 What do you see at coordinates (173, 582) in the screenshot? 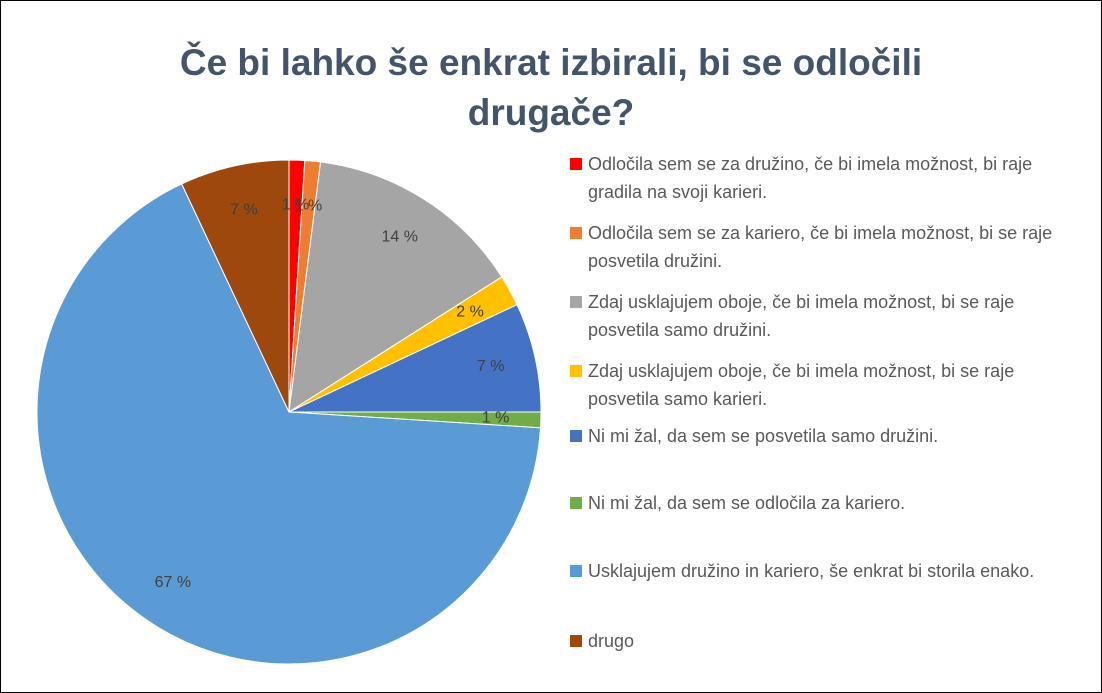
I see `data-label: 67 %` at bounding box center [173, 582].